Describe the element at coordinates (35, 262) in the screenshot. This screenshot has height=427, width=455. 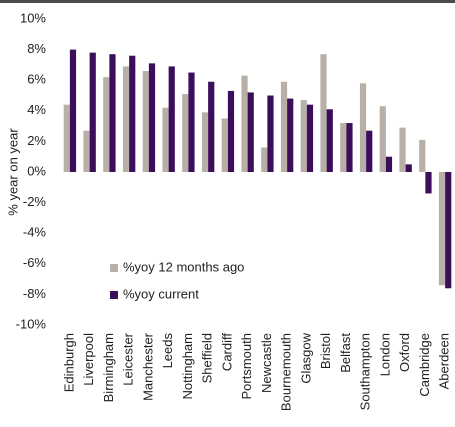
I see `y-tick-label: -6%` at that location.